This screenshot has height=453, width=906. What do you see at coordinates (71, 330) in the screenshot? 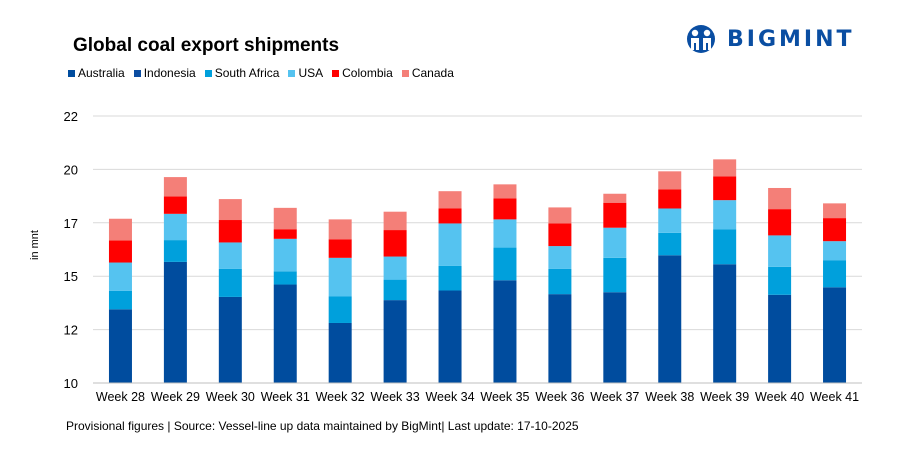
I see `y-tick-label: 12` at bounding box center [71, 330].